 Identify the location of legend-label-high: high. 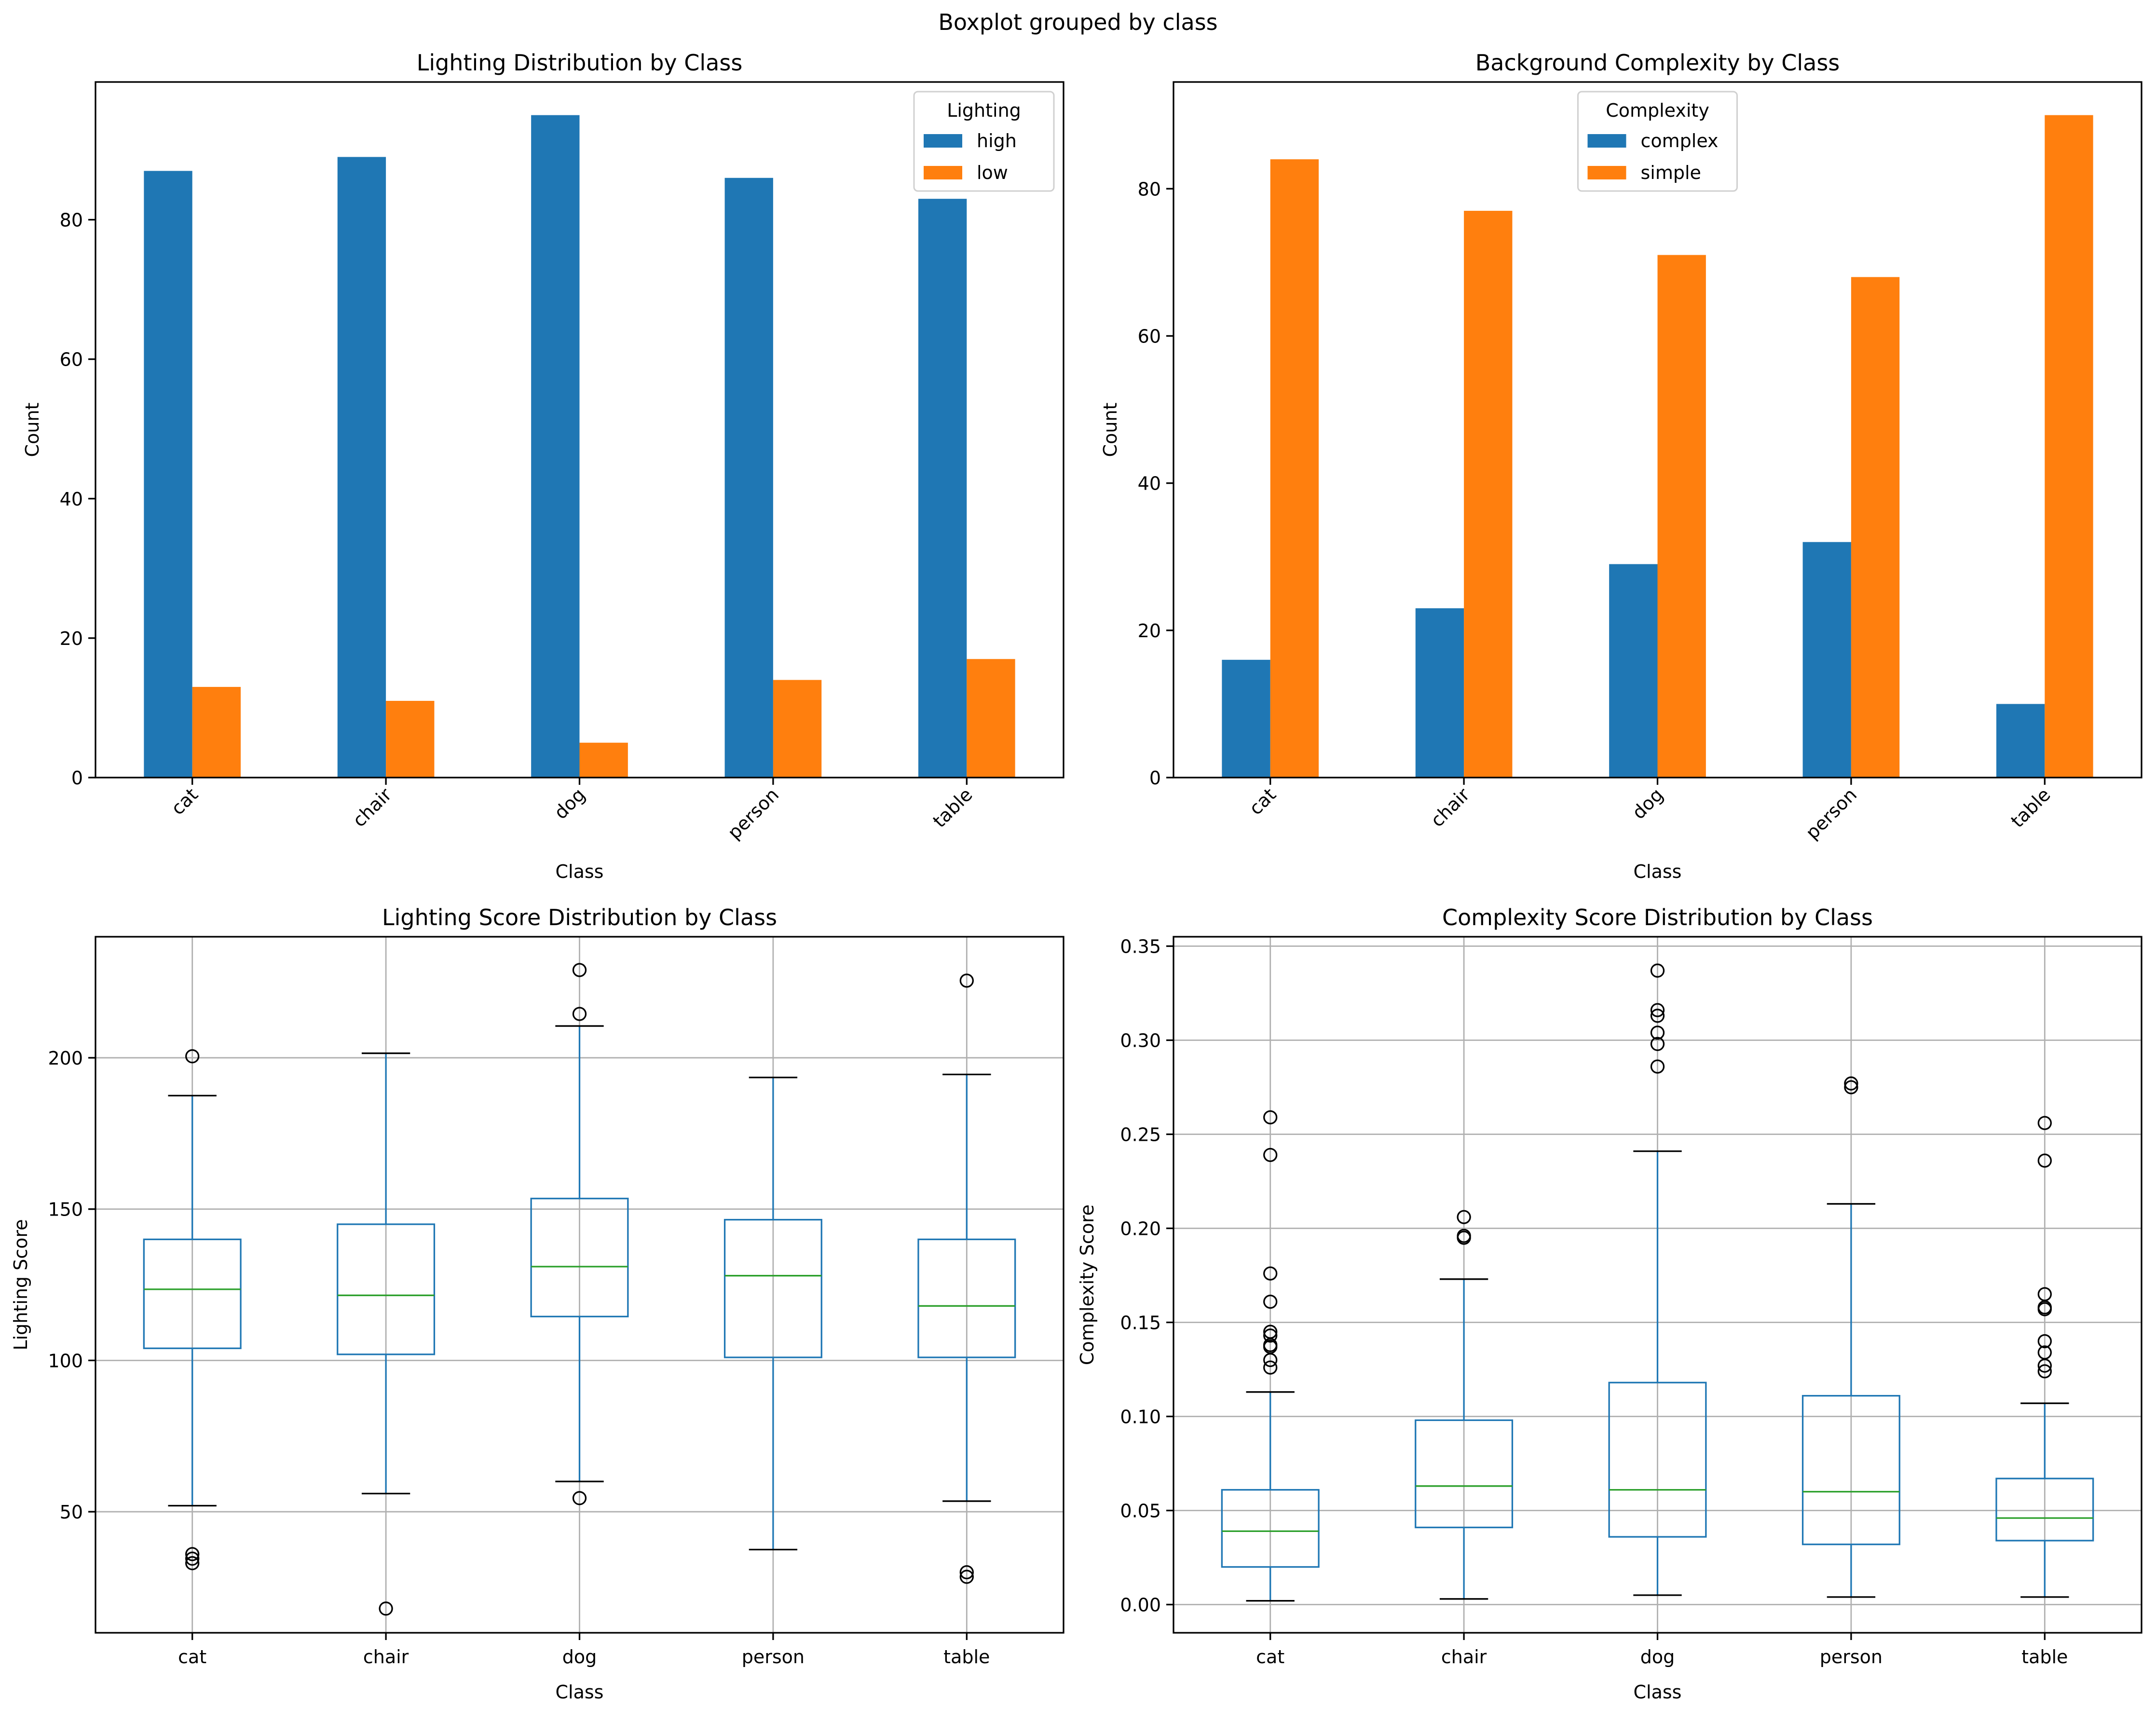
(997, 140).